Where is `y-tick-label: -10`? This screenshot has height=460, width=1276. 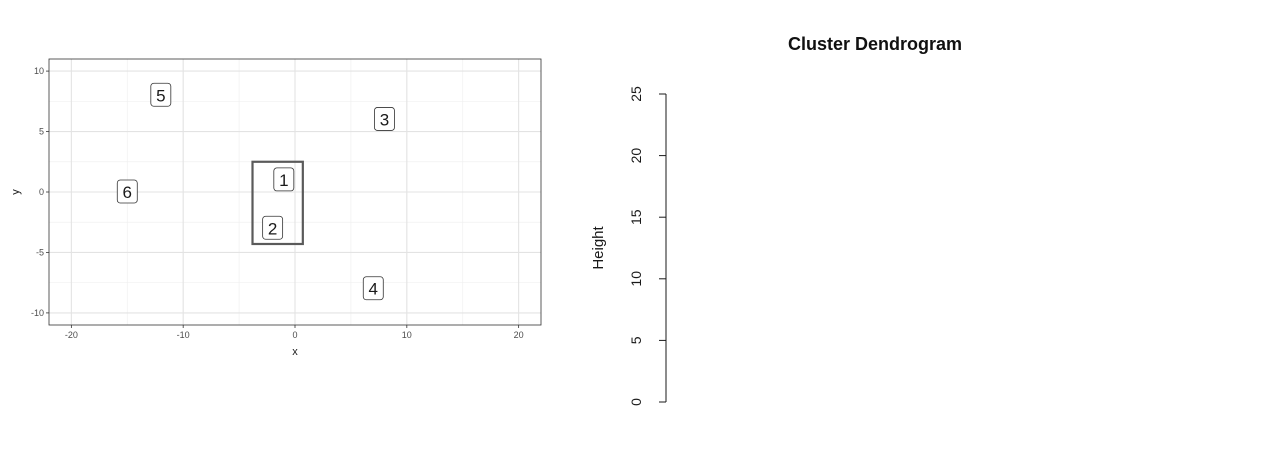 y-tick-label: -10 is located at coordinates (37, 313).